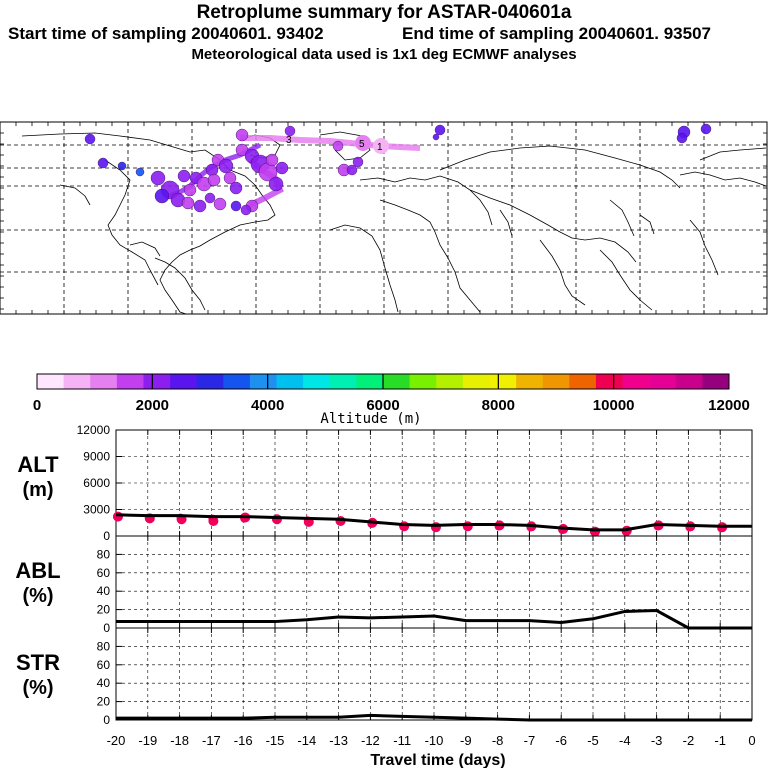 The image size is (768, 768). I want to click on x-tick-label: -17, so click(211, 740).